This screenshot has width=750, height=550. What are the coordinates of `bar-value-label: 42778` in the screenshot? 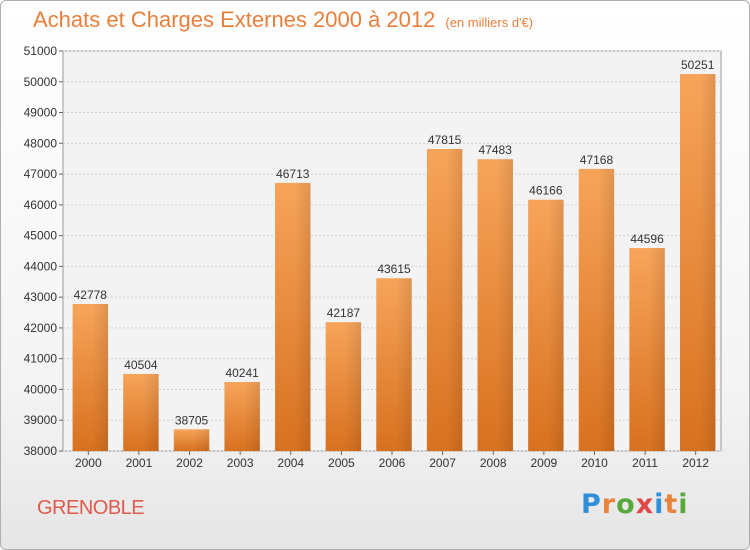 It's located at (91, 295).